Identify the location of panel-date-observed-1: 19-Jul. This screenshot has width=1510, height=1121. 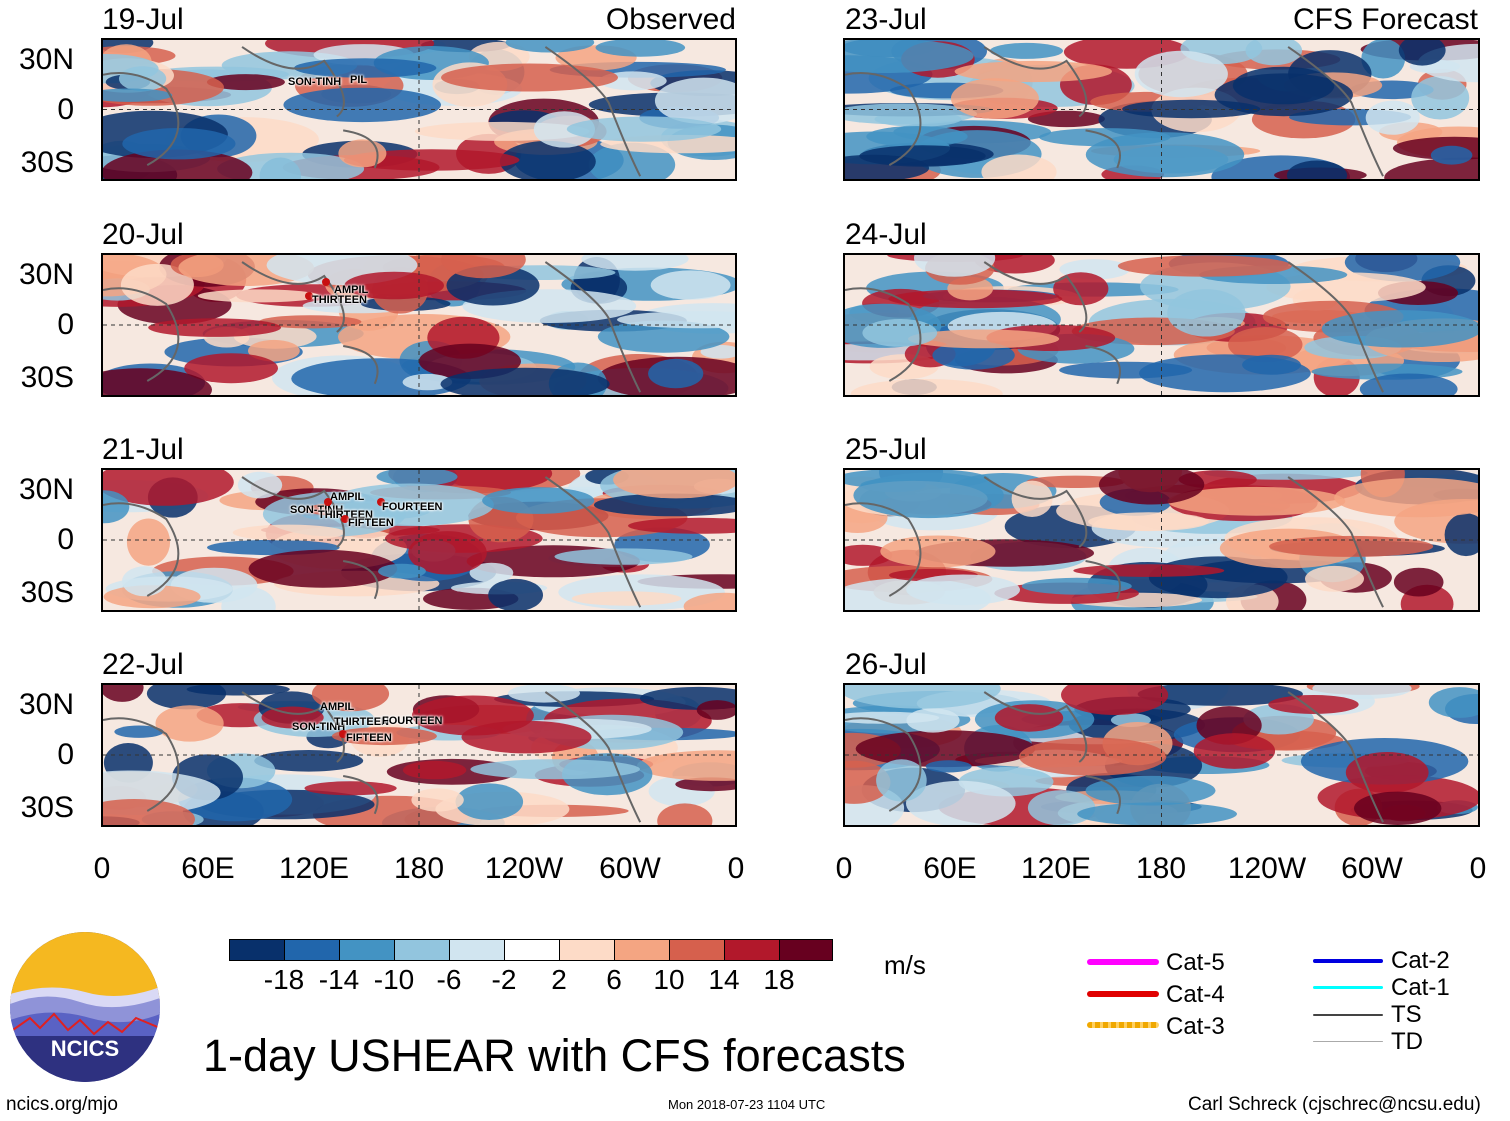
(143, 19).